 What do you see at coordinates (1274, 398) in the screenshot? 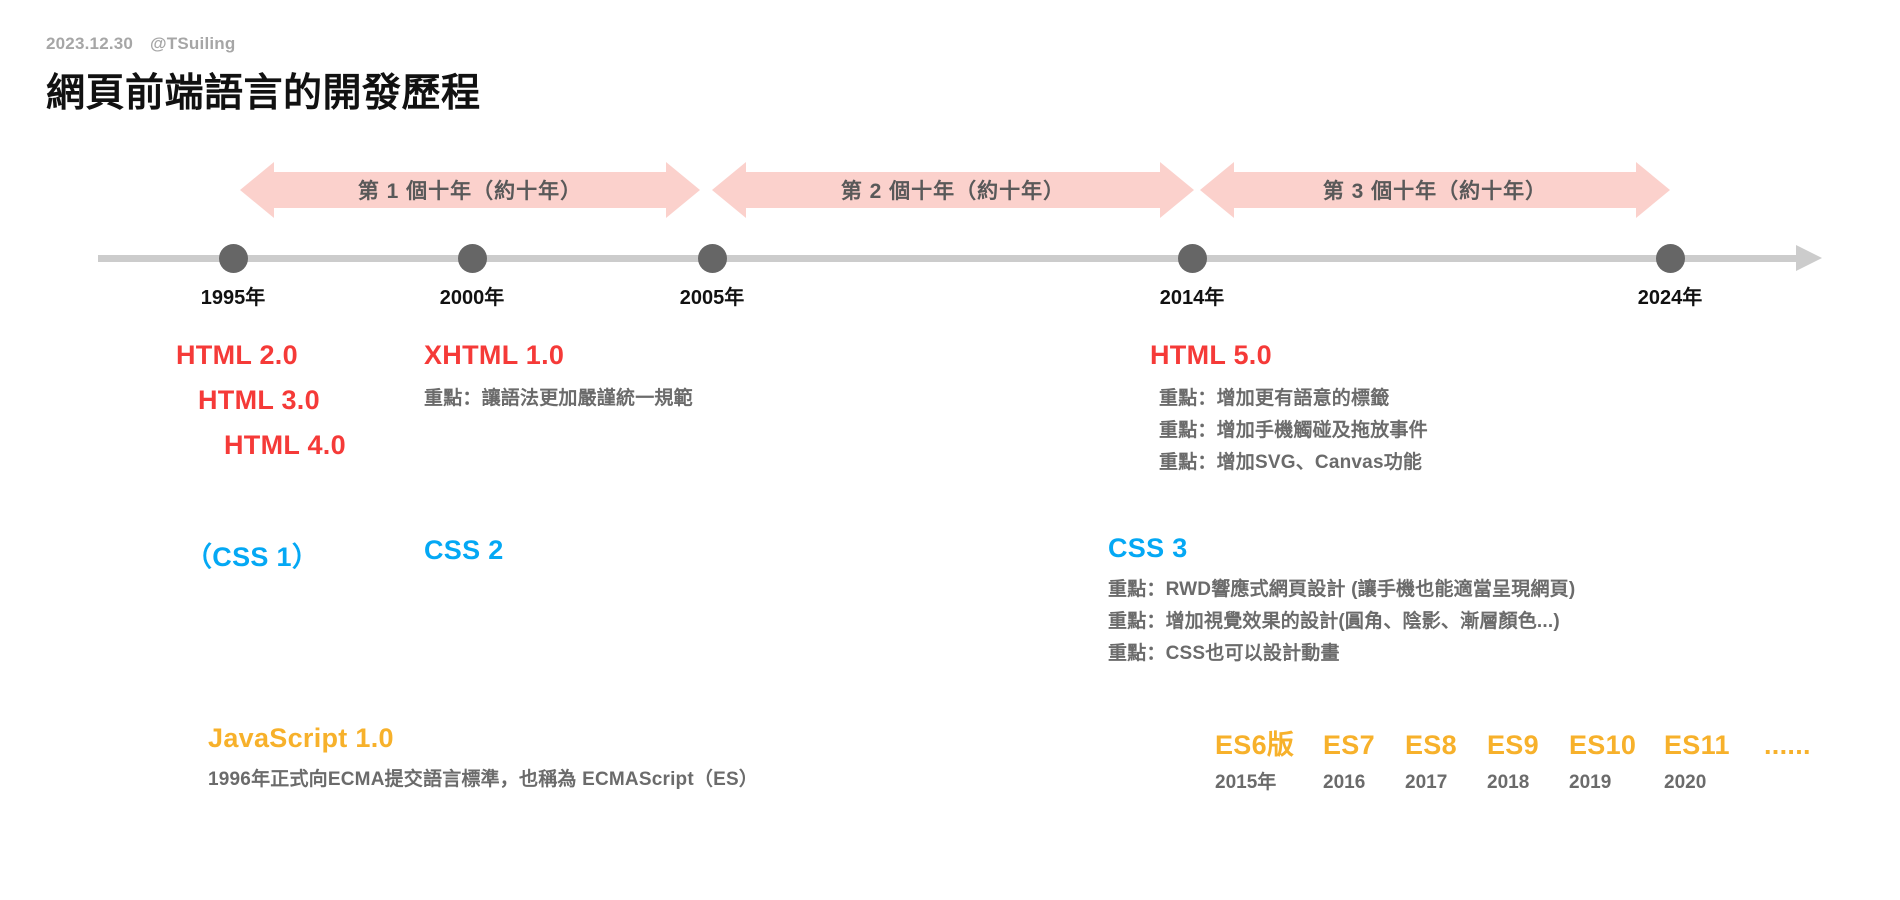
I see `html5-note: 重點：增加更有語意的標籤` at bounding box center [1274, 398].